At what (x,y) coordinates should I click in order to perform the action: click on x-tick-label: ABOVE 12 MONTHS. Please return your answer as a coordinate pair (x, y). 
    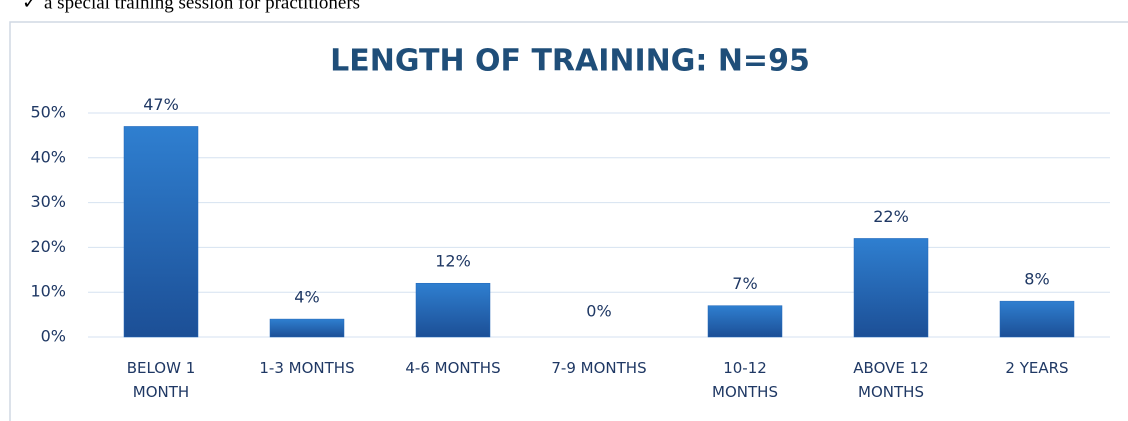
    Looking at the image, I should click on (891, 380).